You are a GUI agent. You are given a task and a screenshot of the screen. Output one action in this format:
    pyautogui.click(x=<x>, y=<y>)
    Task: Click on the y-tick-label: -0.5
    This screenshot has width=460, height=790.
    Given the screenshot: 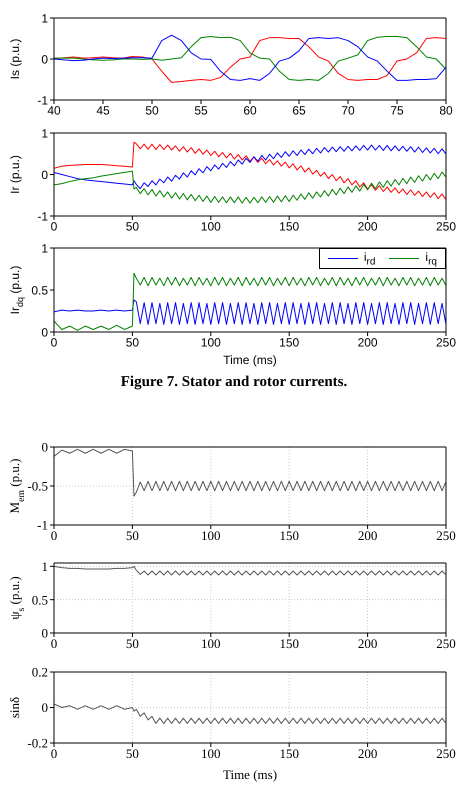 What is the action you would take?
    pyautogui.click(x=37, y=486)
    